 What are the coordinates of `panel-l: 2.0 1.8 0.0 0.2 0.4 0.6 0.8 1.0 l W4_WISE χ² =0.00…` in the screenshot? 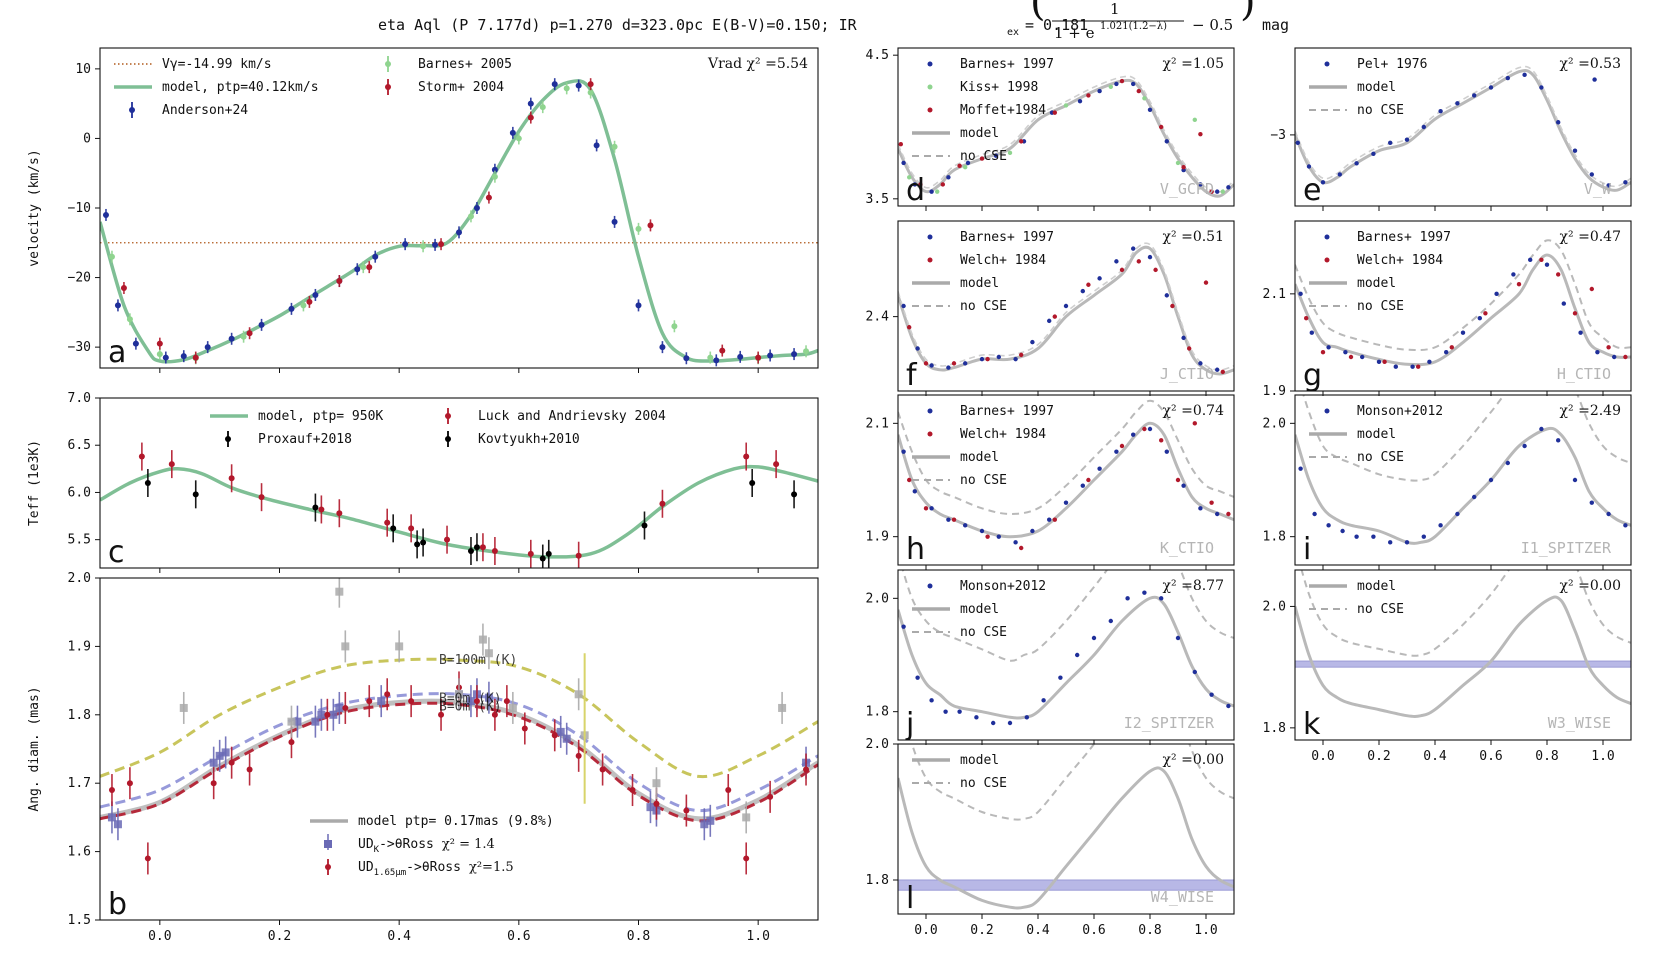 It's located at (1050, 837).